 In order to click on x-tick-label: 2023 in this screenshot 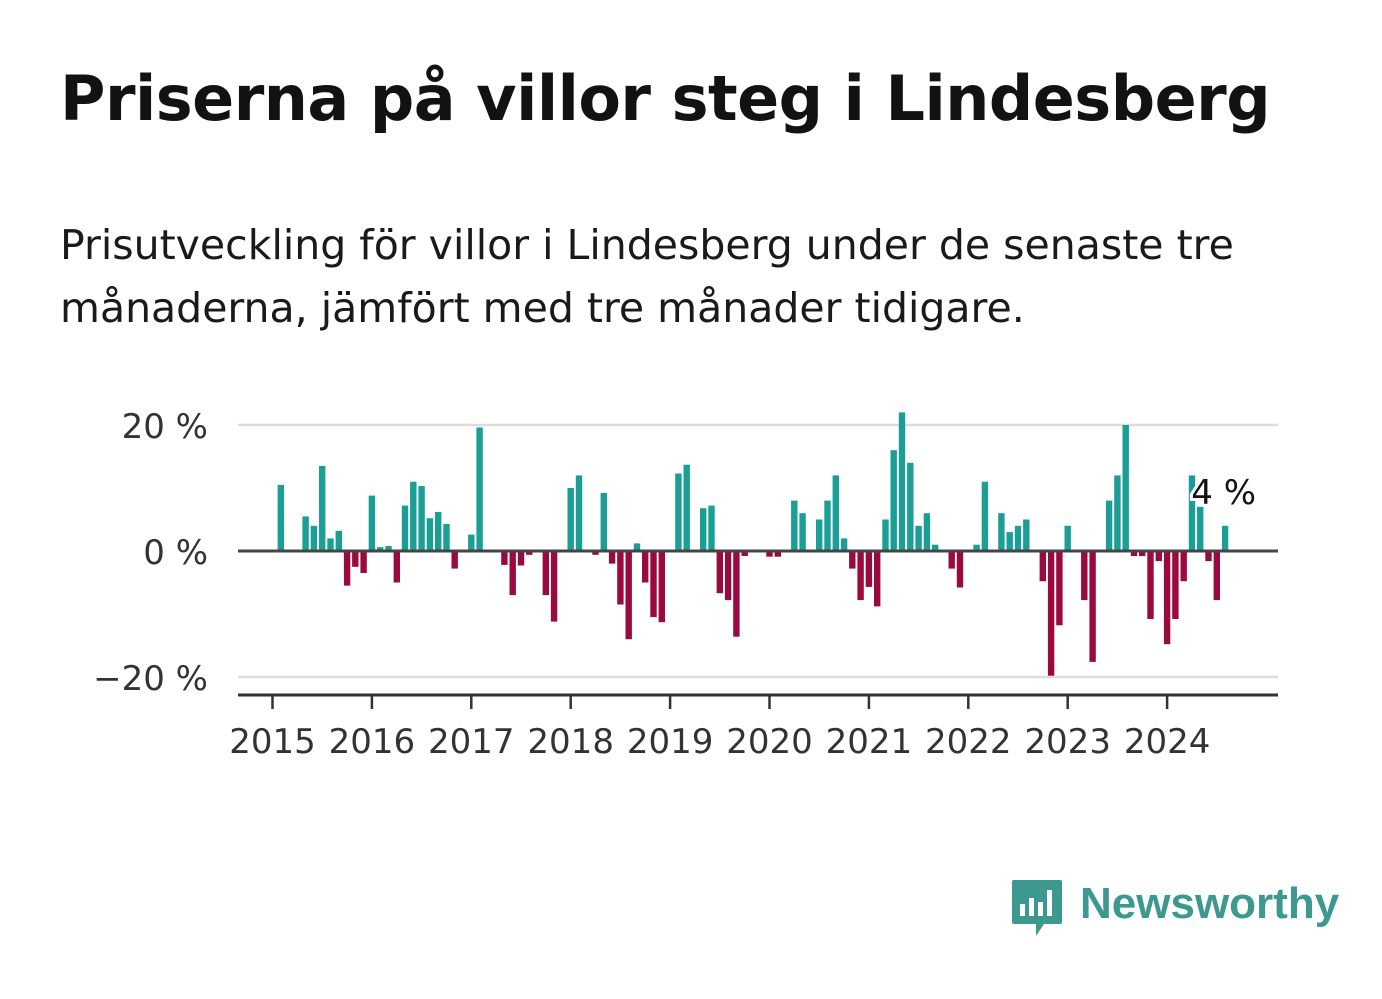, I will do `click(1067, 742)`.